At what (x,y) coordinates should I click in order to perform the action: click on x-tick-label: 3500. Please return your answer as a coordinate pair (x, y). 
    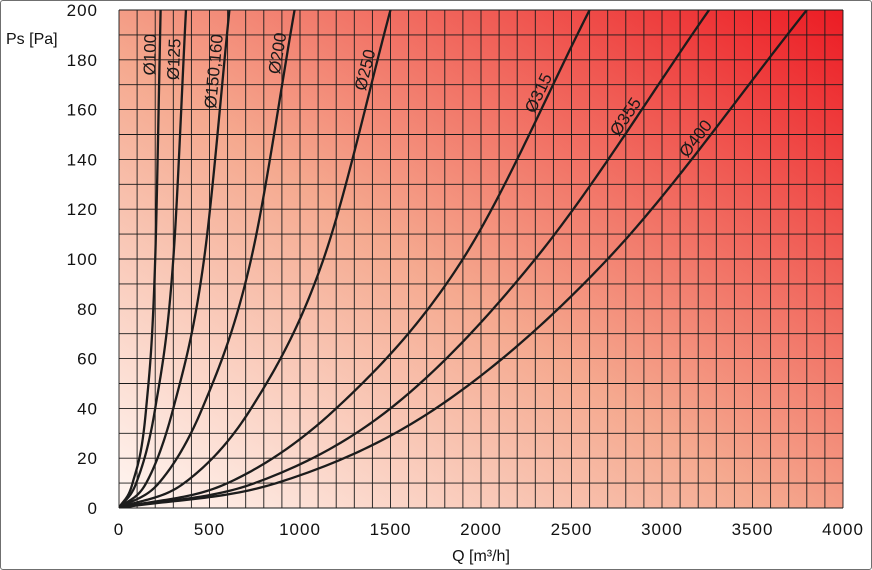
    Looking at the image, I should click on (753, 529).